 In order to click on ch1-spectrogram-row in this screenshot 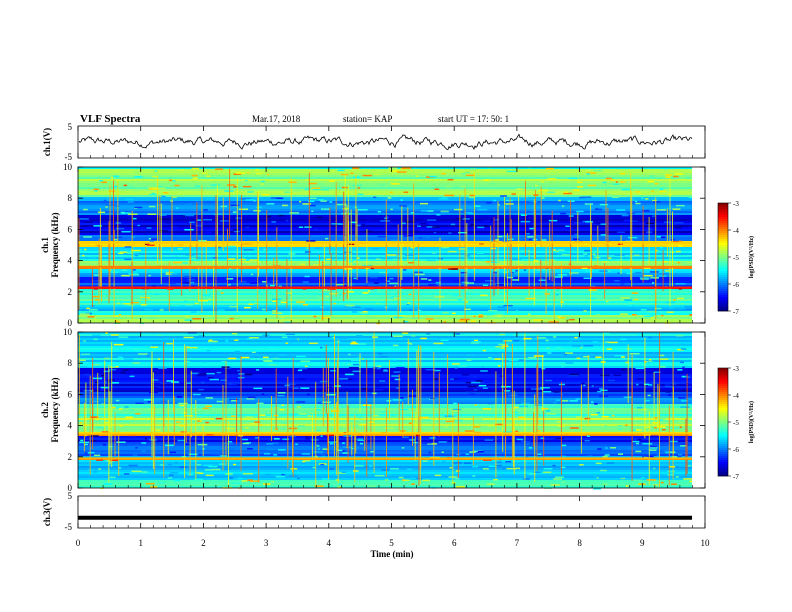, I will do `click(385, 196)`.